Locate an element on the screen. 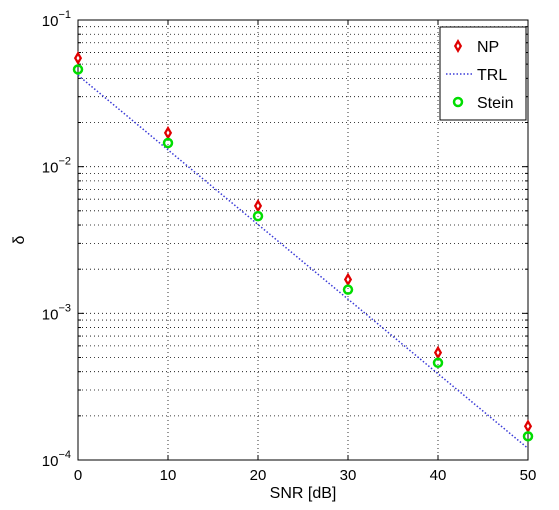 The image size is (559, 510). y-tick-label: 10⁻² is located at coordinates (56, 166).